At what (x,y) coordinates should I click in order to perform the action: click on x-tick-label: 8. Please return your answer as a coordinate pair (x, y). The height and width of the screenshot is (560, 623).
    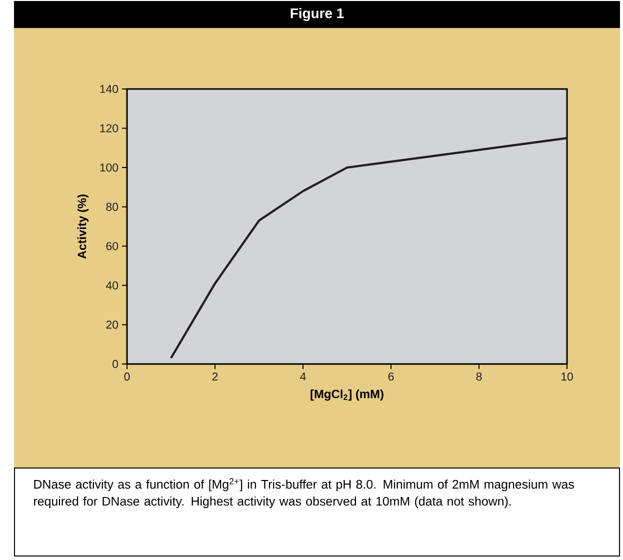
    Looking at the image, I should click on (479, 376).